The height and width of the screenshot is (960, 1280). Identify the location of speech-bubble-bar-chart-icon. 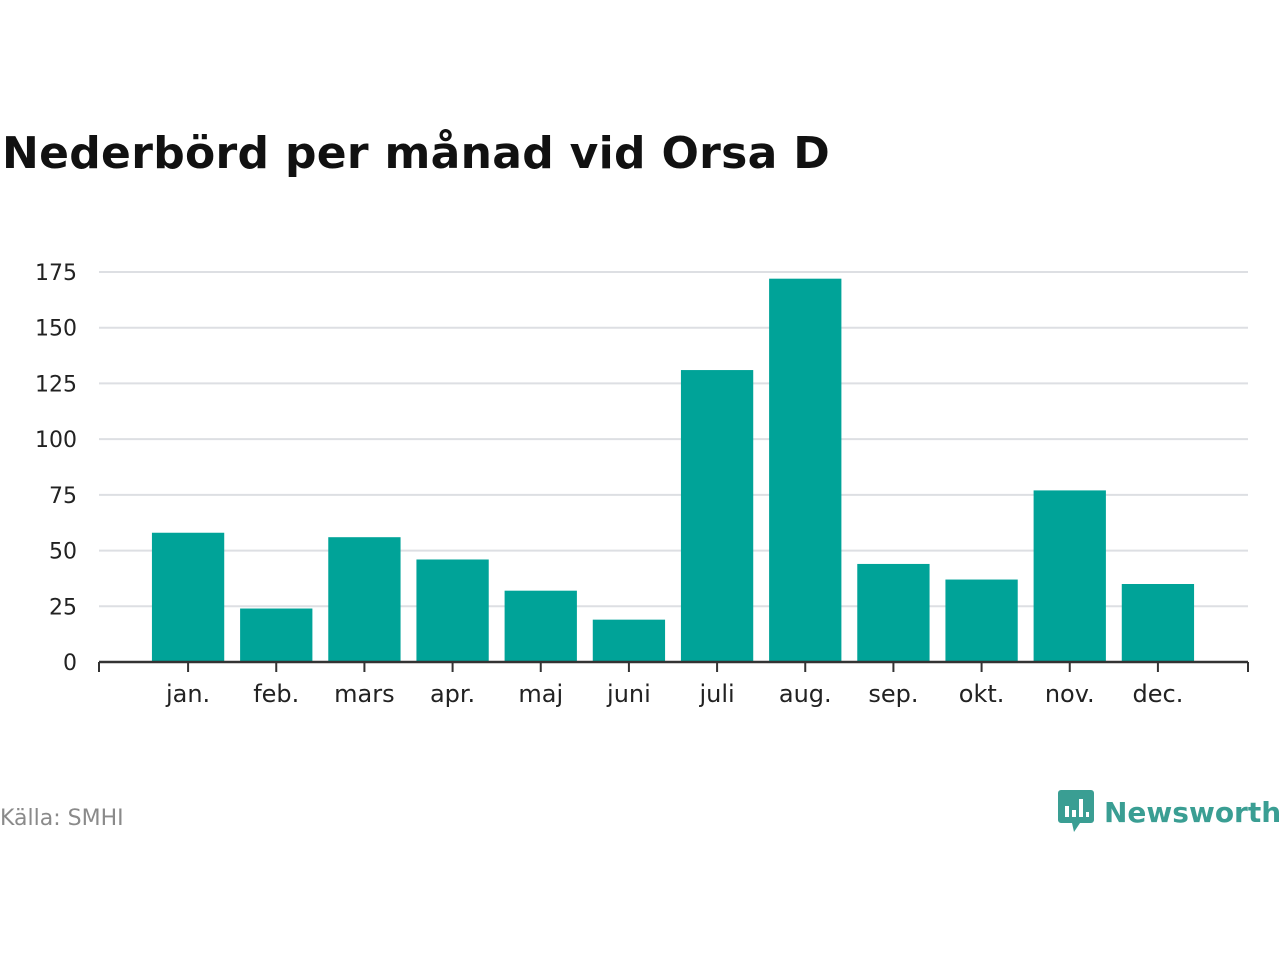
(1076, 811).